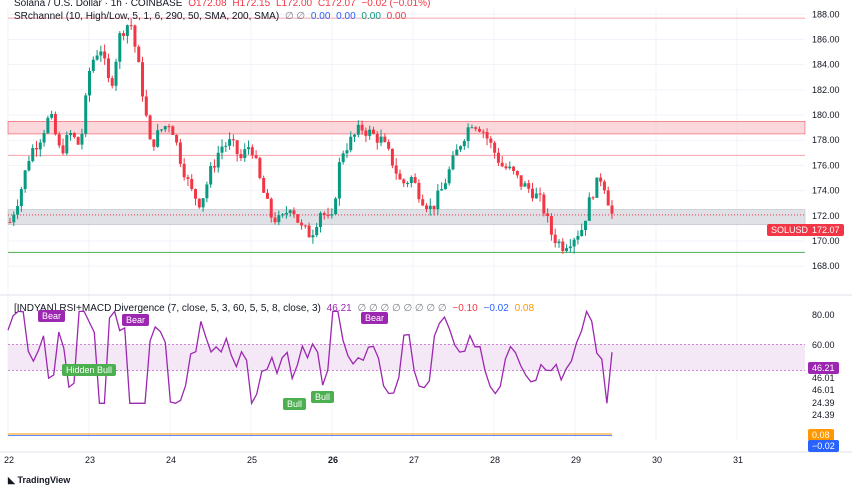  Describe the element at coordinates (171, 460) in the screenshot. I see `x-tick-label: 24` at that location.